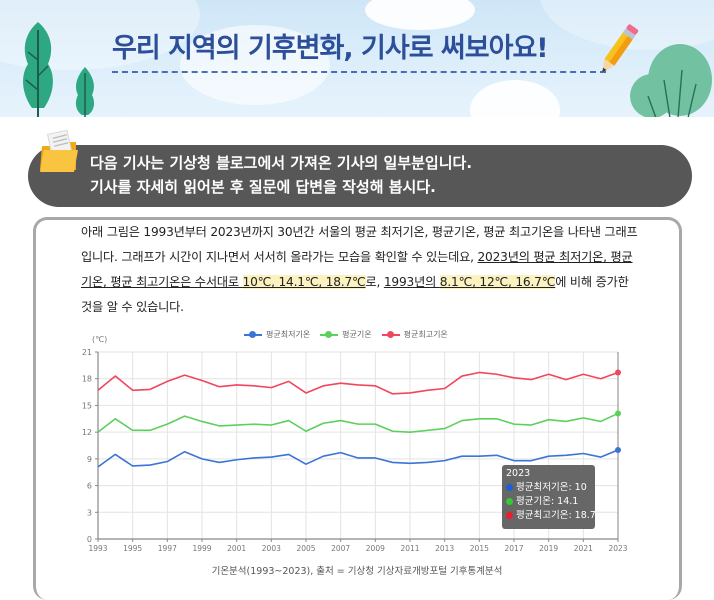 This screenshot has height=600, width=714. Describe the element at coordinates (548, 548) in the screenshot. I see `x-tick-label: 2019` at that location.